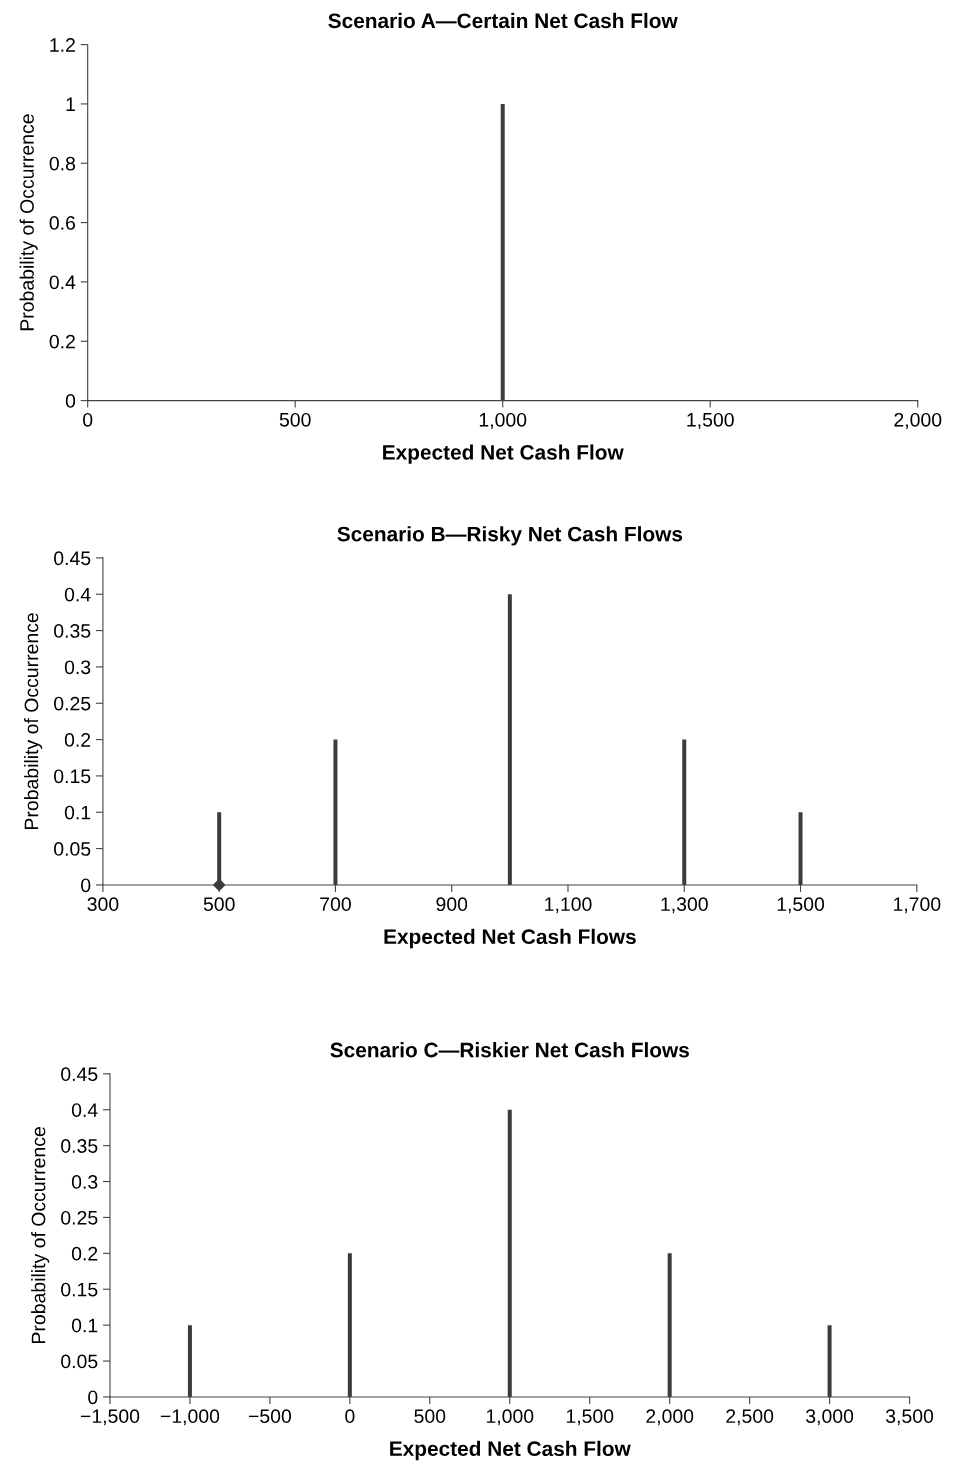 Image resolution: width=953 pixels, height=1462 pixels. Describe the element at coordinates (110, 1417) in the screenshot. I see `x-tick-label: −1,500` at that location.